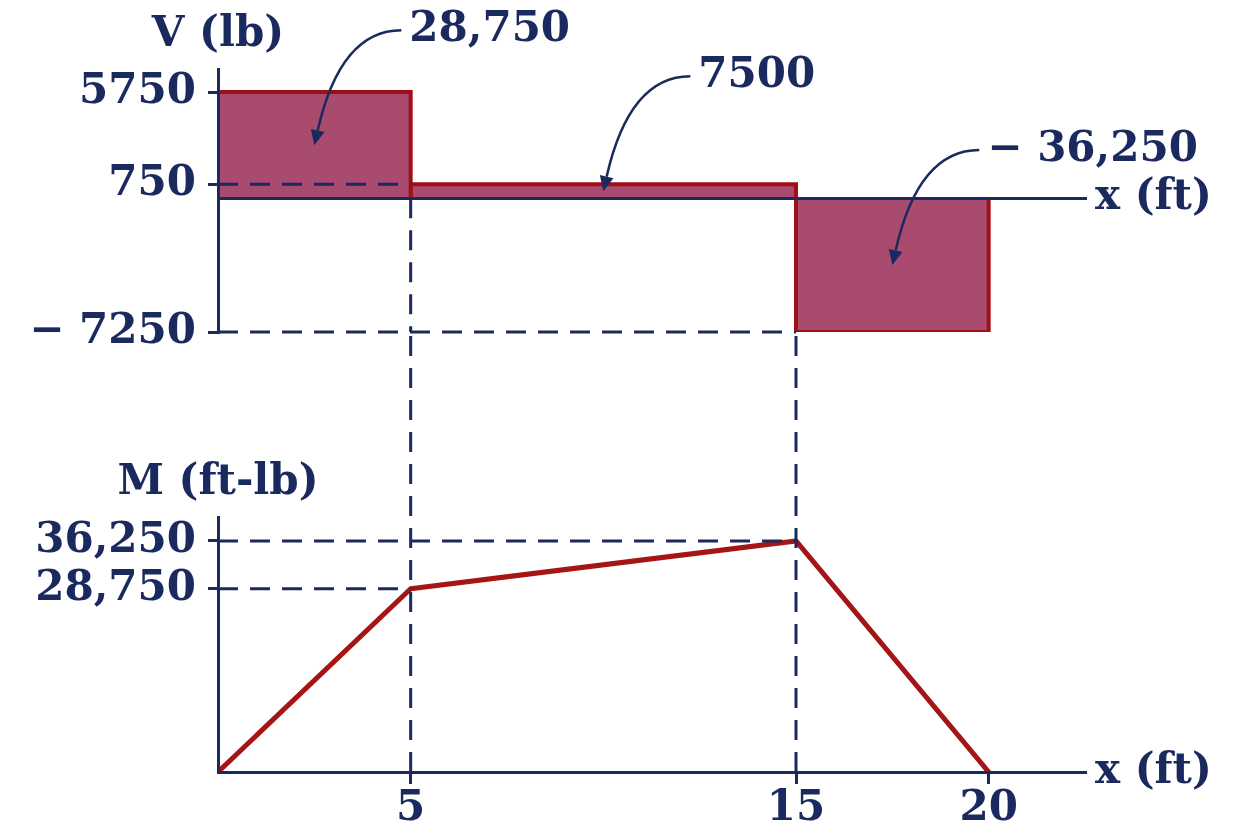 Image resolution: width=1234 pixels, height=826 pixels. Describe the element at coordinates (137, 88) in the screenshot. I see `y-tick-label: 5750` at that location.